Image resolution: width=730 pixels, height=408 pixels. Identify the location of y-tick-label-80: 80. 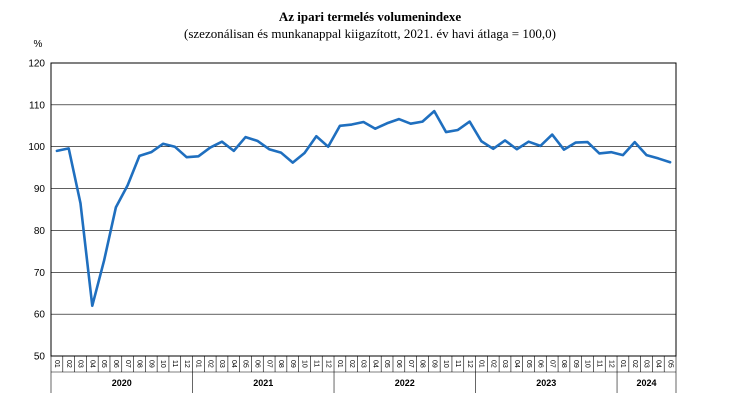
(40, 231).